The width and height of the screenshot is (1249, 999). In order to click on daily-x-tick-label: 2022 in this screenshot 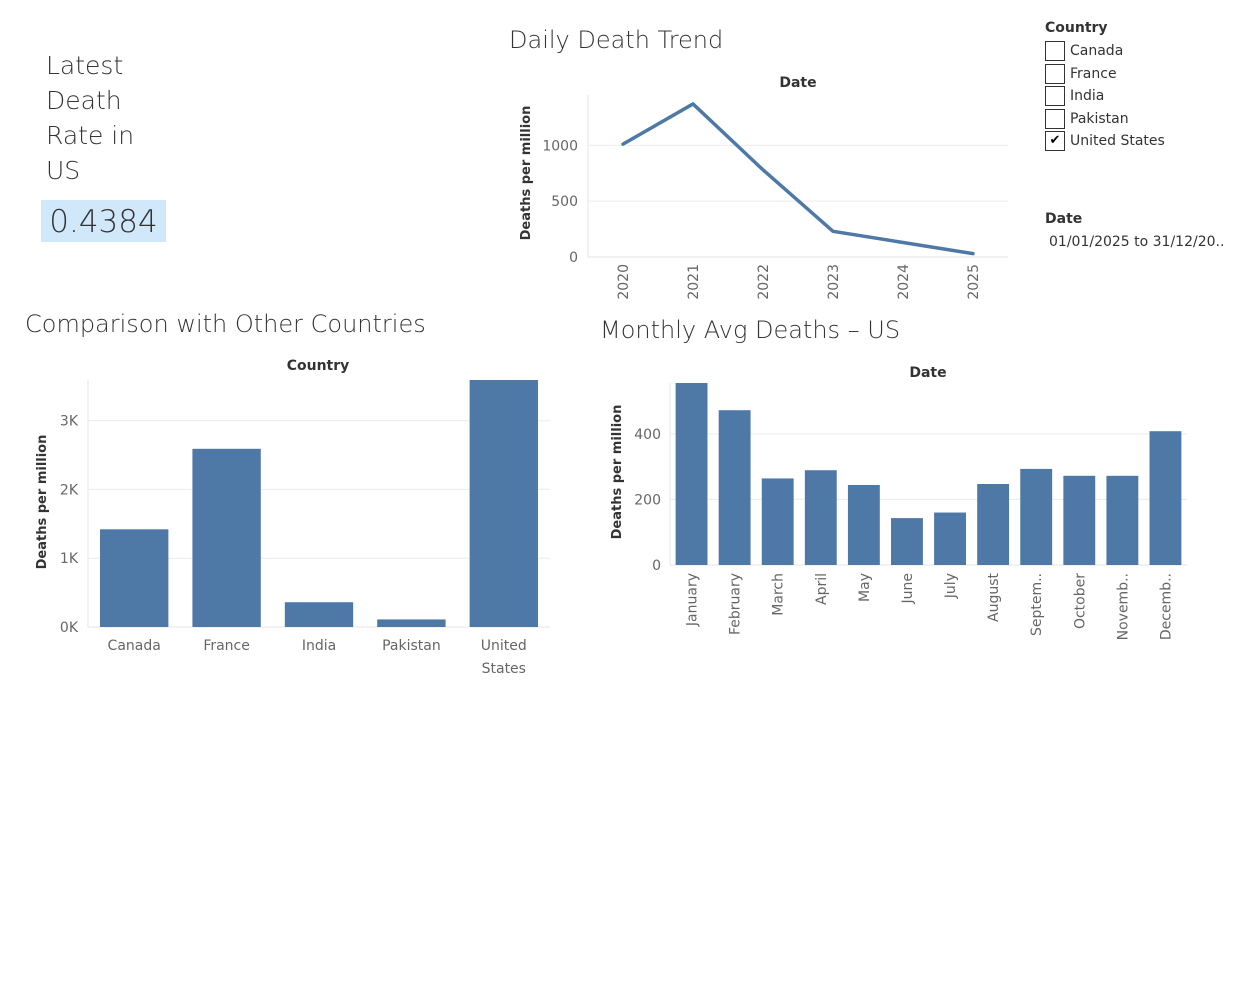, I will do `click(764, 282)`.